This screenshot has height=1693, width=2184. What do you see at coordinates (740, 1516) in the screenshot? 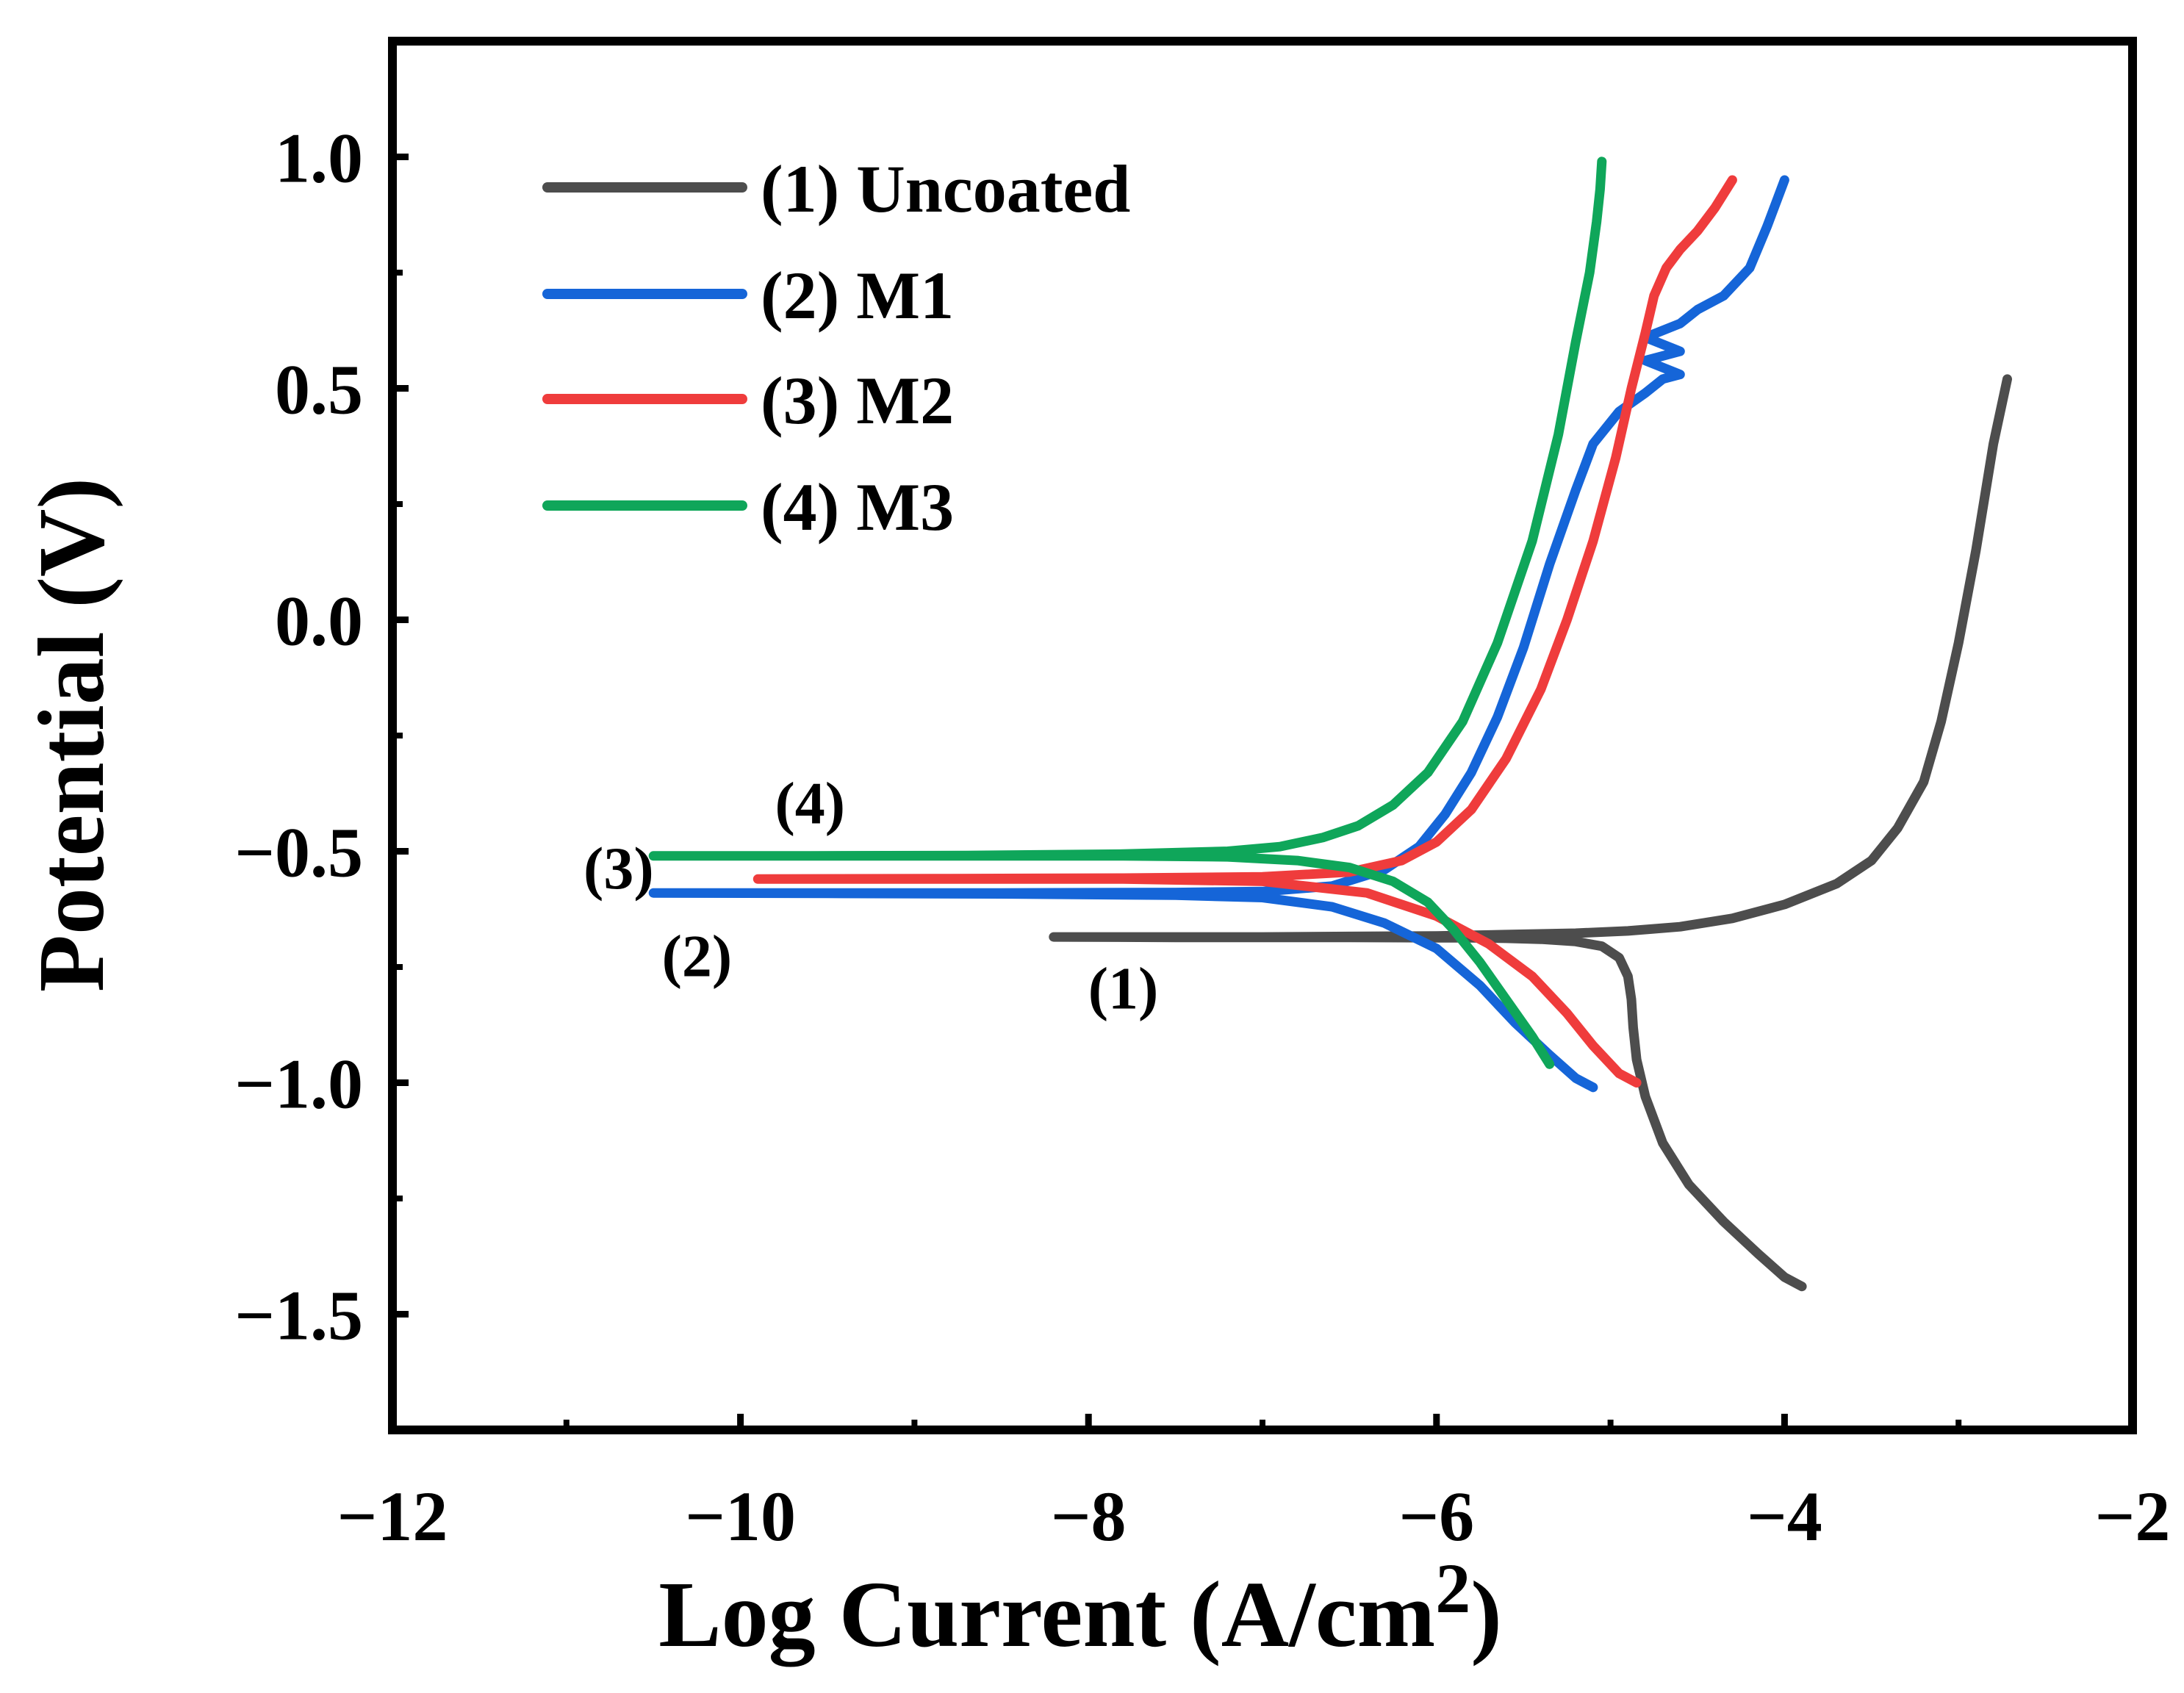
I see `x-tick-label: −10` at bounding box center [740, 1516].